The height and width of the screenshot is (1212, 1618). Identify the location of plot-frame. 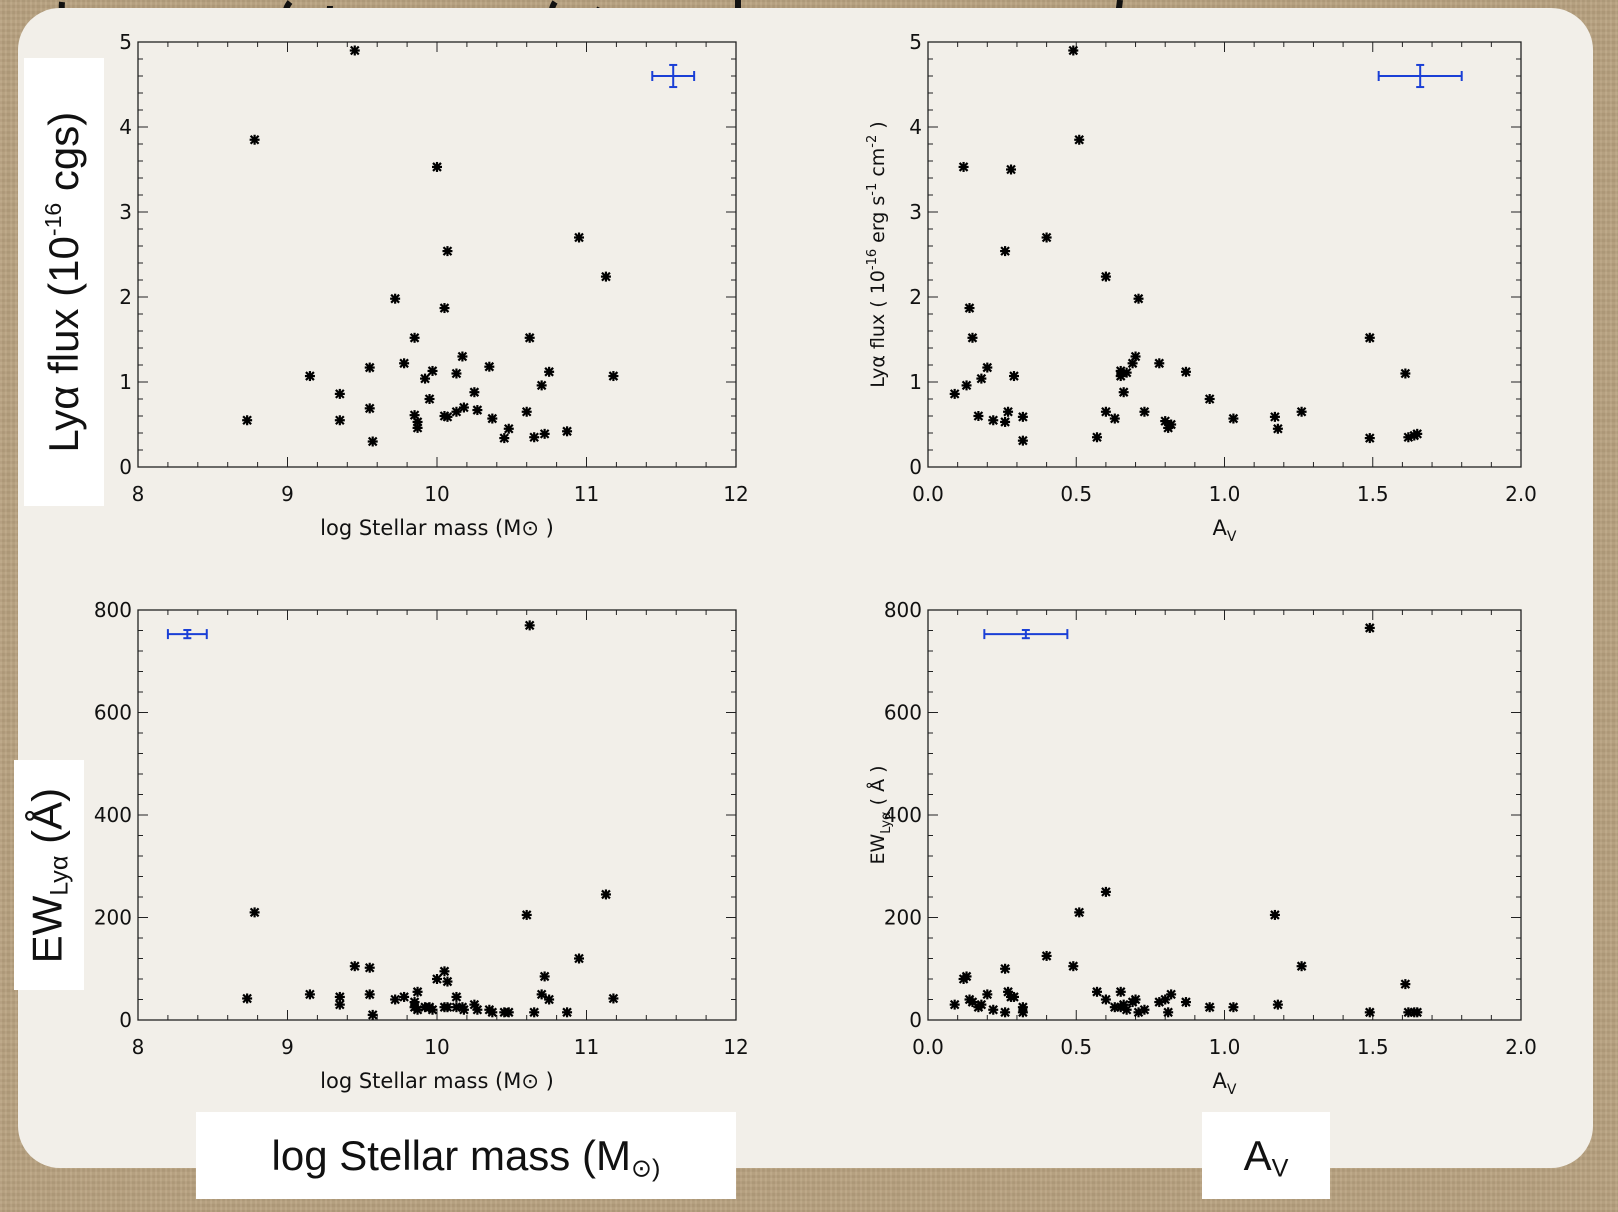
(1224, 254).